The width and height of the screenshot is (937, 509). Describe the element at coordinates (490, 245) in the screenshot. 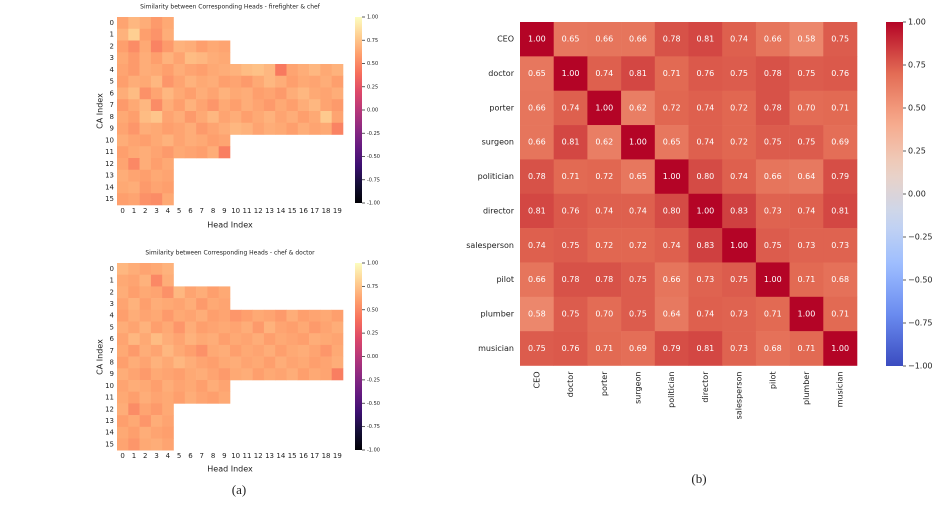

I see `y-tick-label: salesperson` at that location.